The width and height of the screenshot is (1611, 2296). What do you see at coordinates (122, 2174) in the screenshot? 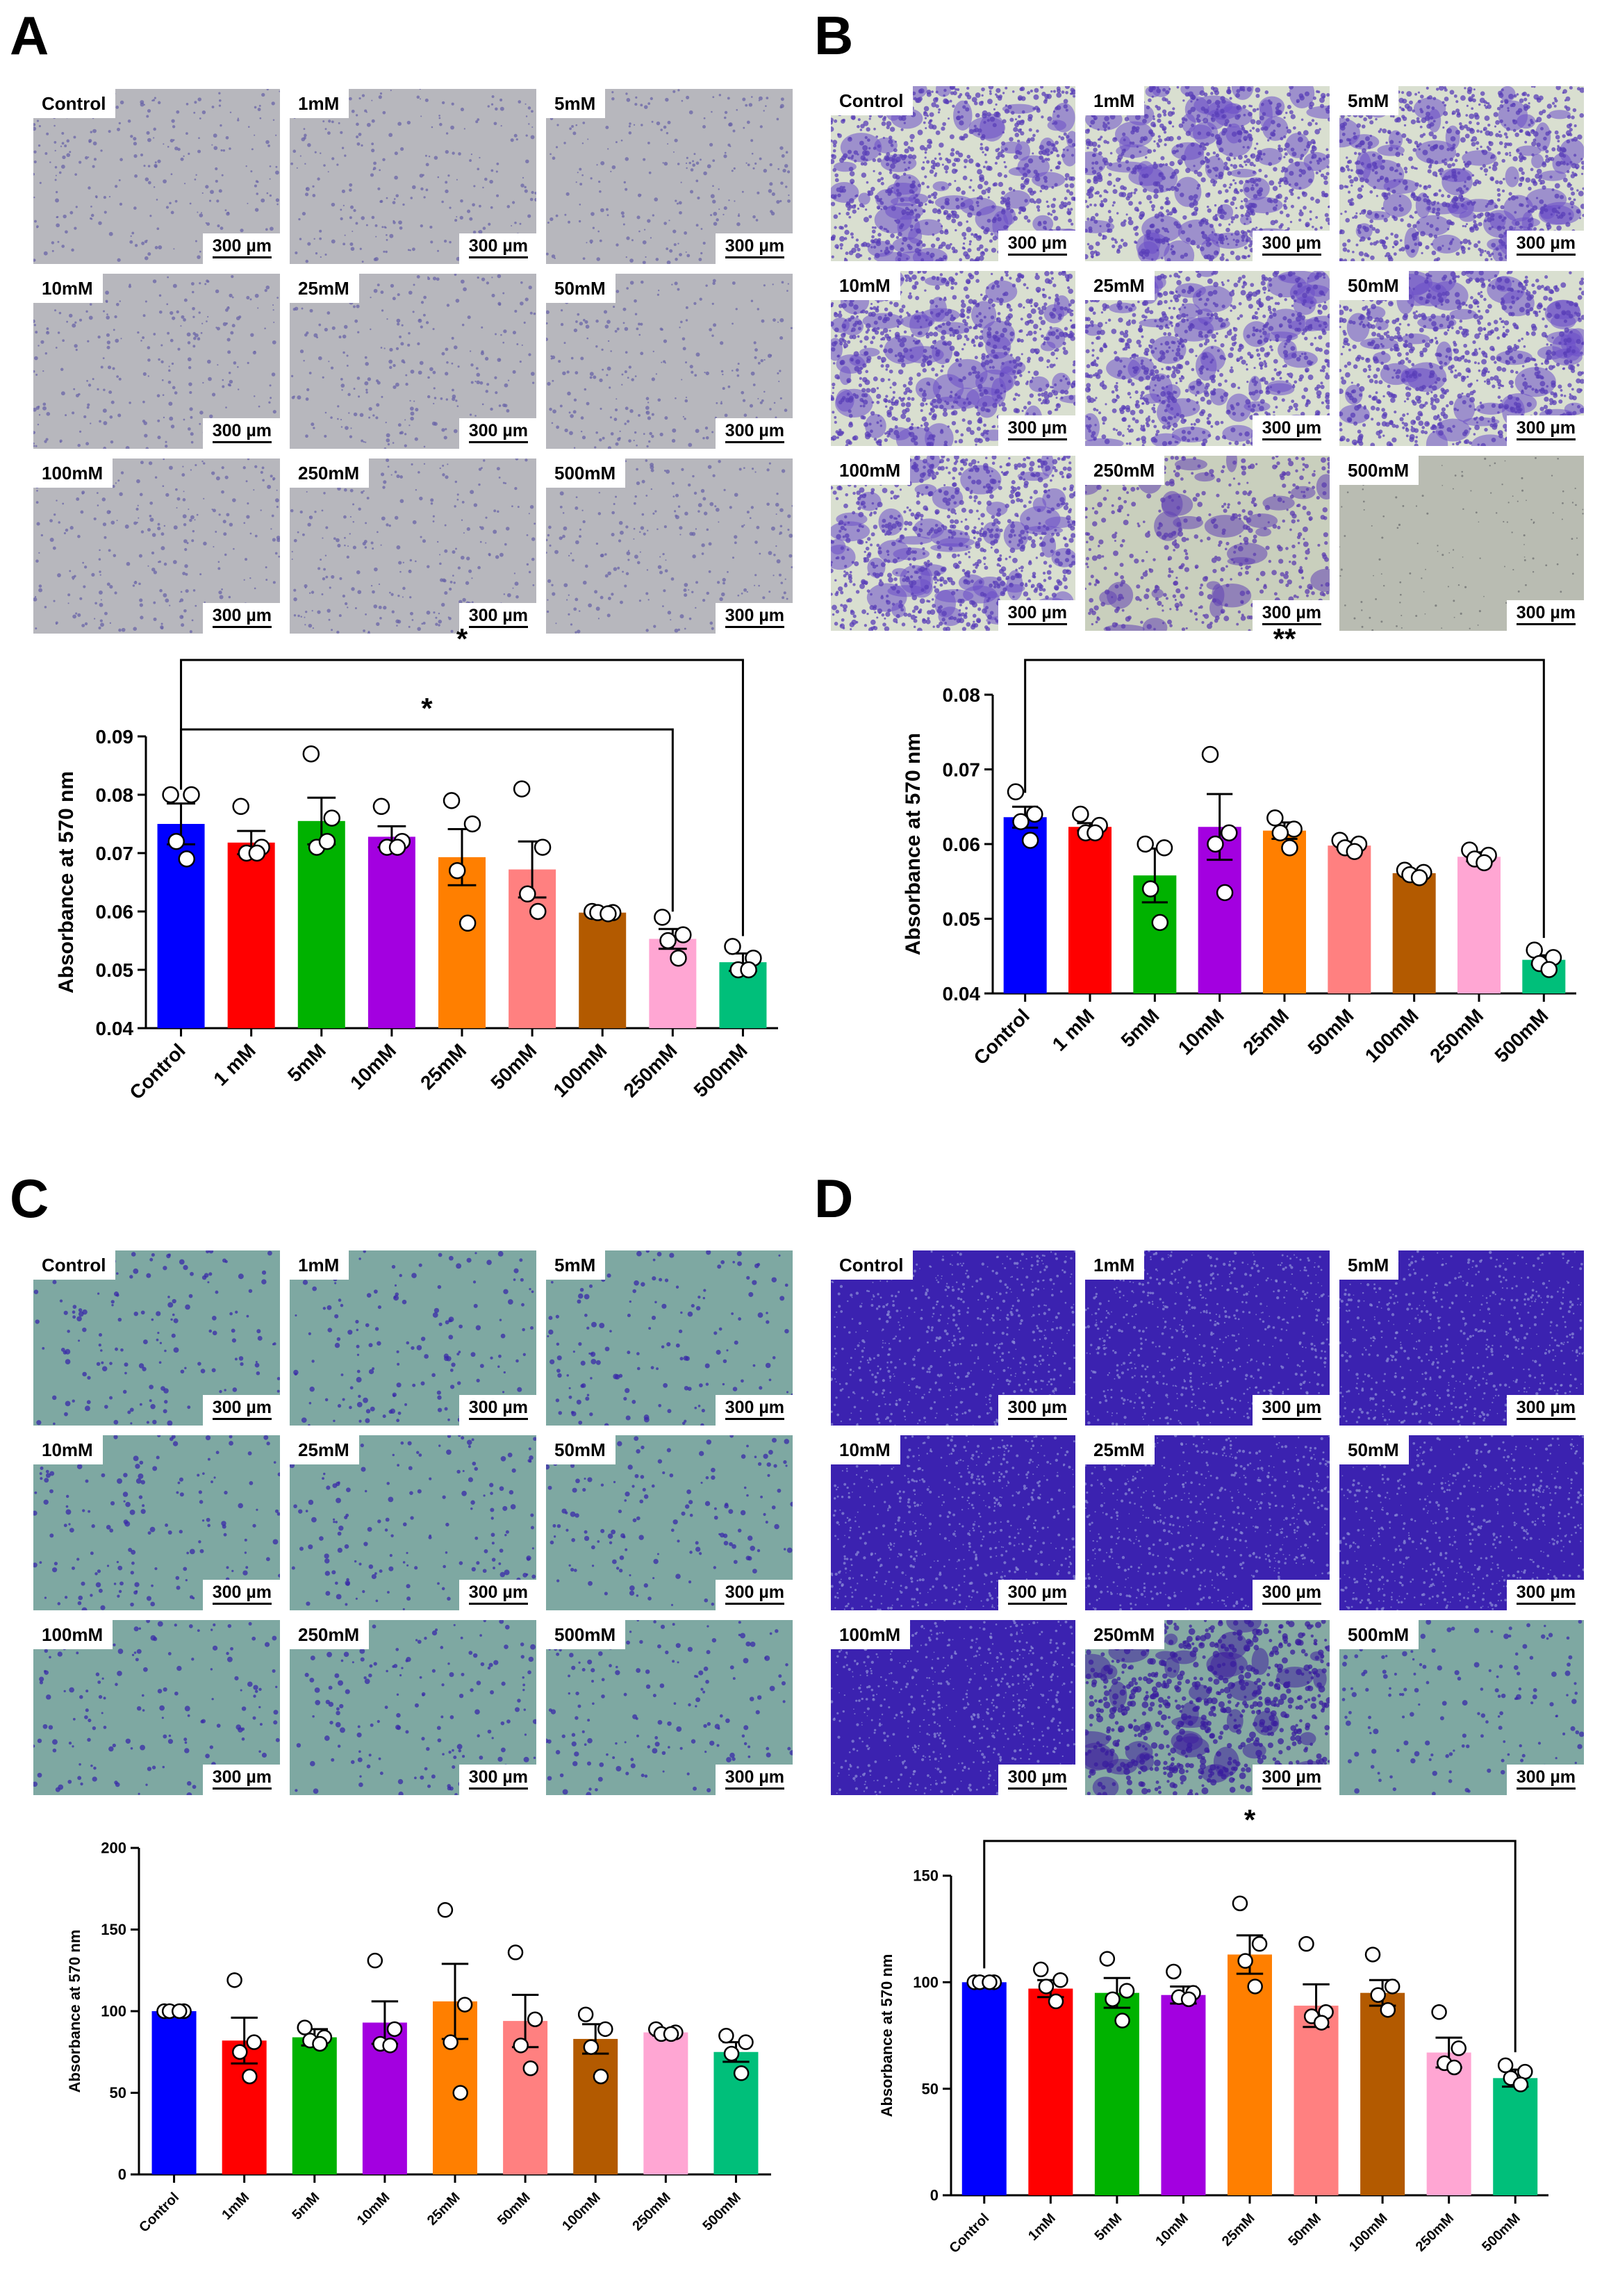
I see `y-tick-label: 0` at bounding box center [122, 2174].